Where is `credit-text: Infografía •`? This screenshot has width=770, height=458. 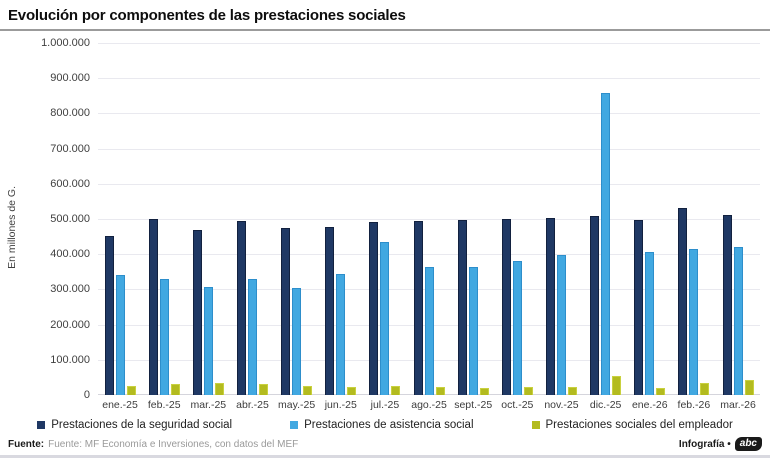
credit-text: Infografía • is located at coordinates (704, 444).